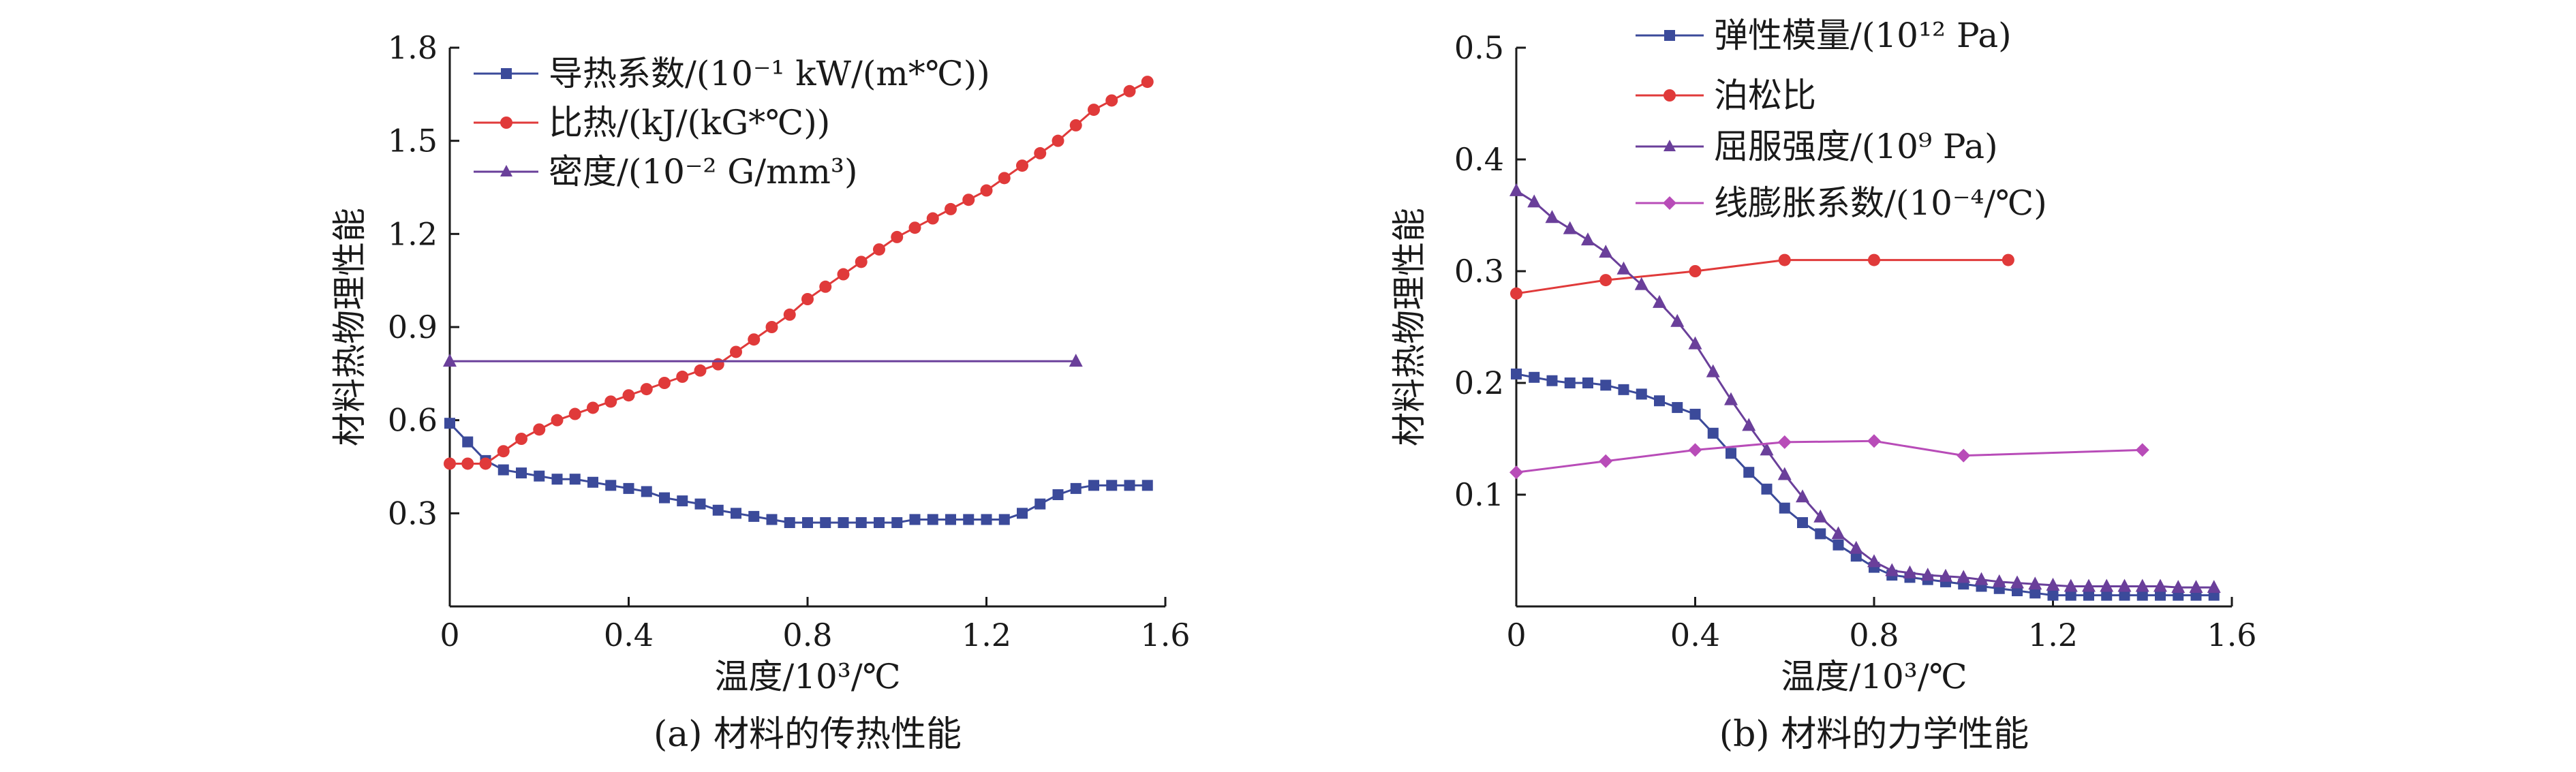 The image size is (2576, 772). Describe the element at coordinates (1670, 95) in the screenshot. I see `legend-marker-circle` at that location.